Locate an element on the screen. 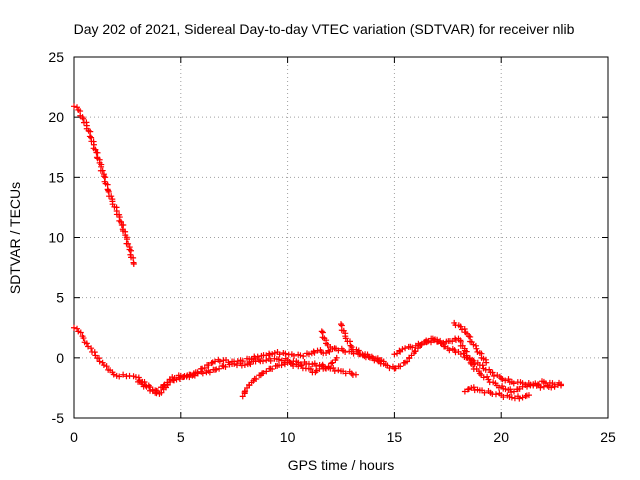  x-tick-labels: 0 5 10 15 20 25 is located at coordinates (343, 437).